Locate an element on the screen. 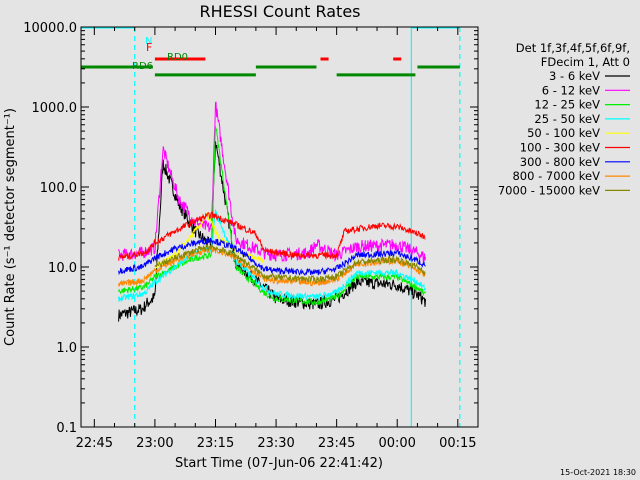 This screenshot has width=640, height=480. x-tick-label: 23:45 is located at coordinates (336, 443).